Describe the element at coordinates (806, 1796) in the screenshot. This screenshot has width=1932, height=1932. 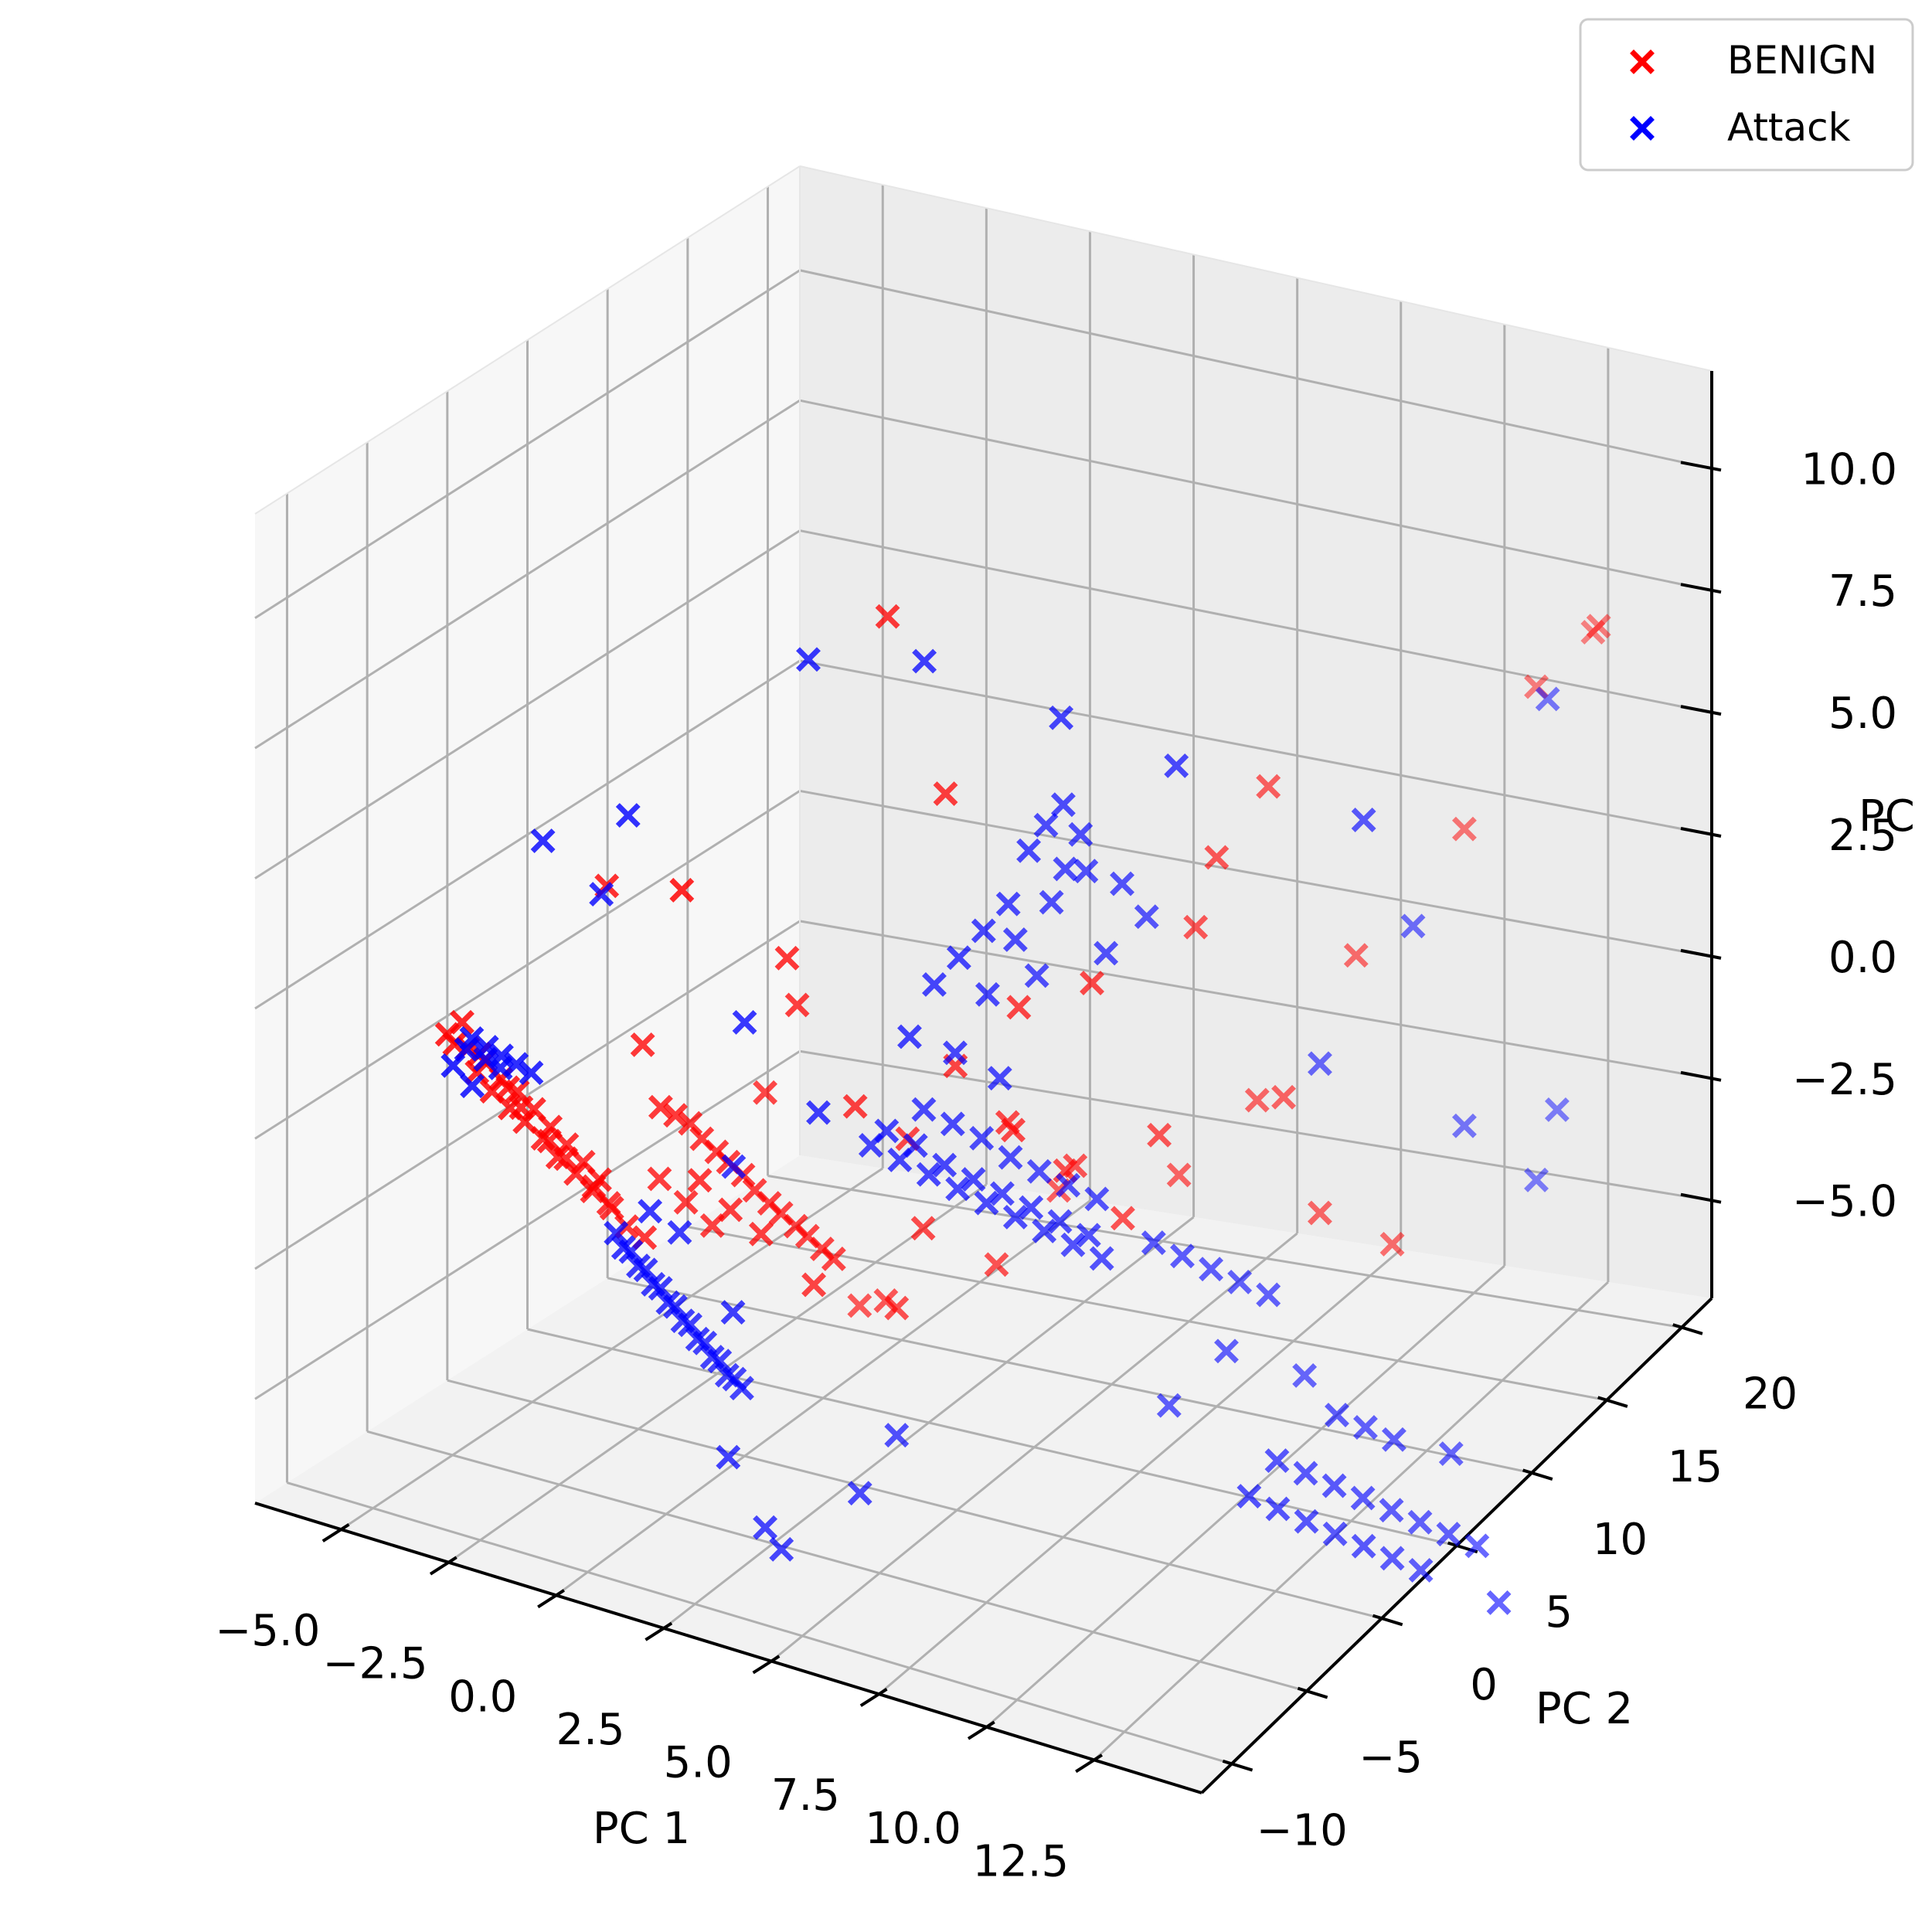
I see `x-tick-label: 7.5` at that location.